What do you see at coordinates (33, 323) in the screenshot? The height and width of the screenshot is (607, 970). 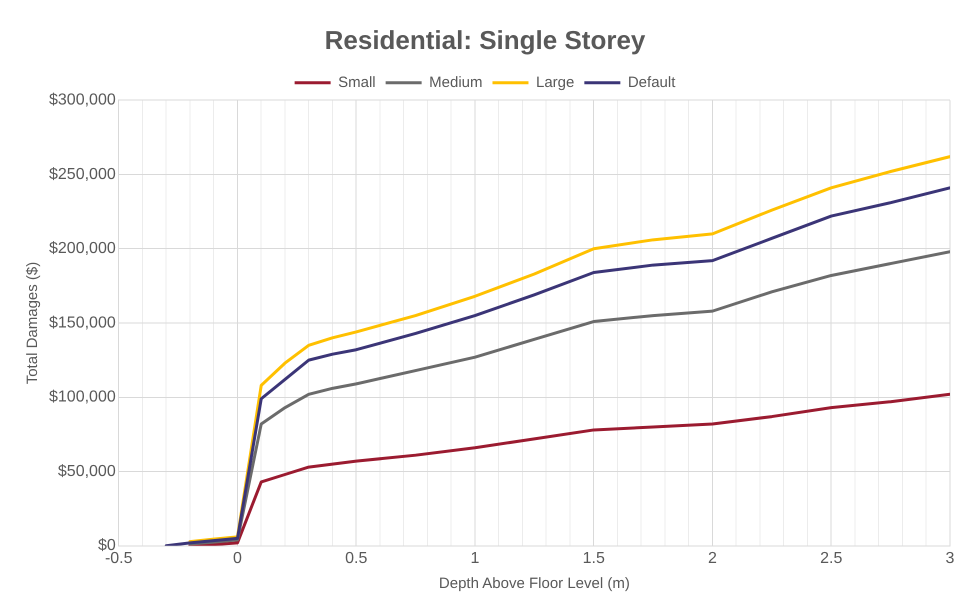 I see `y-axis-title: Total Damages ($)` at bounding box center [33, 323].